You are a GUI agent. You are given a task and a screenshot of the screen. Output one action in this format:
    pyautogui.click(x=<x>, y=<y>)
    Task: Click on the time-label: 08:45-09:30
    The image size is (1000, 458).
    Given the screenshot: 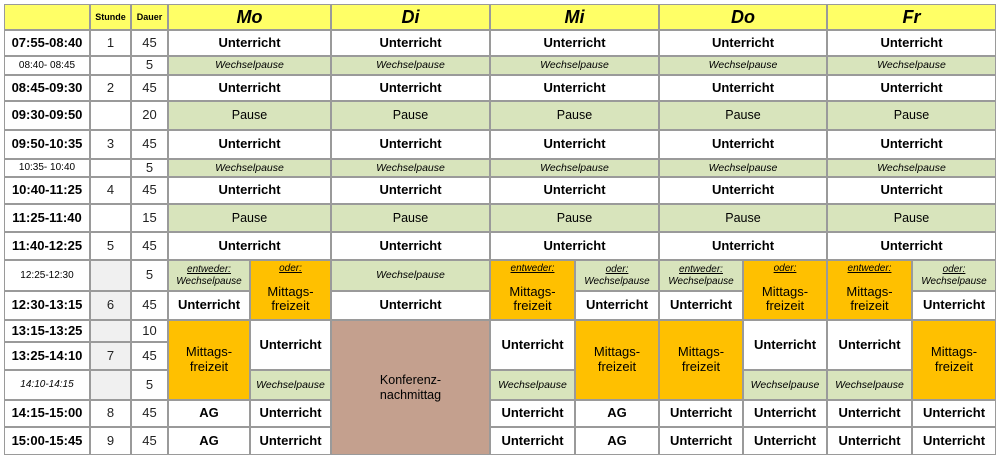 What is the action you would take?
    pyautogui.click(x=47, y=87)
    